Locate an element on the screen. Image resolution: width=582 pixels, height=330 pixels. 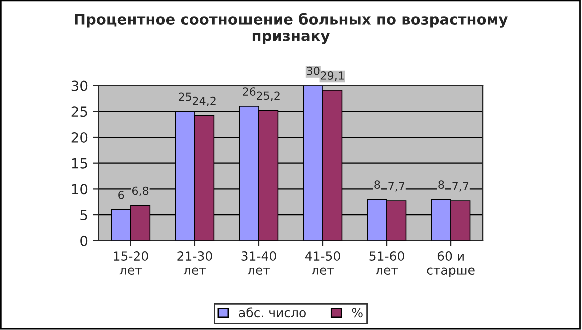
x-tick-label: 51-60 лет is located at coordinates (387, 263).